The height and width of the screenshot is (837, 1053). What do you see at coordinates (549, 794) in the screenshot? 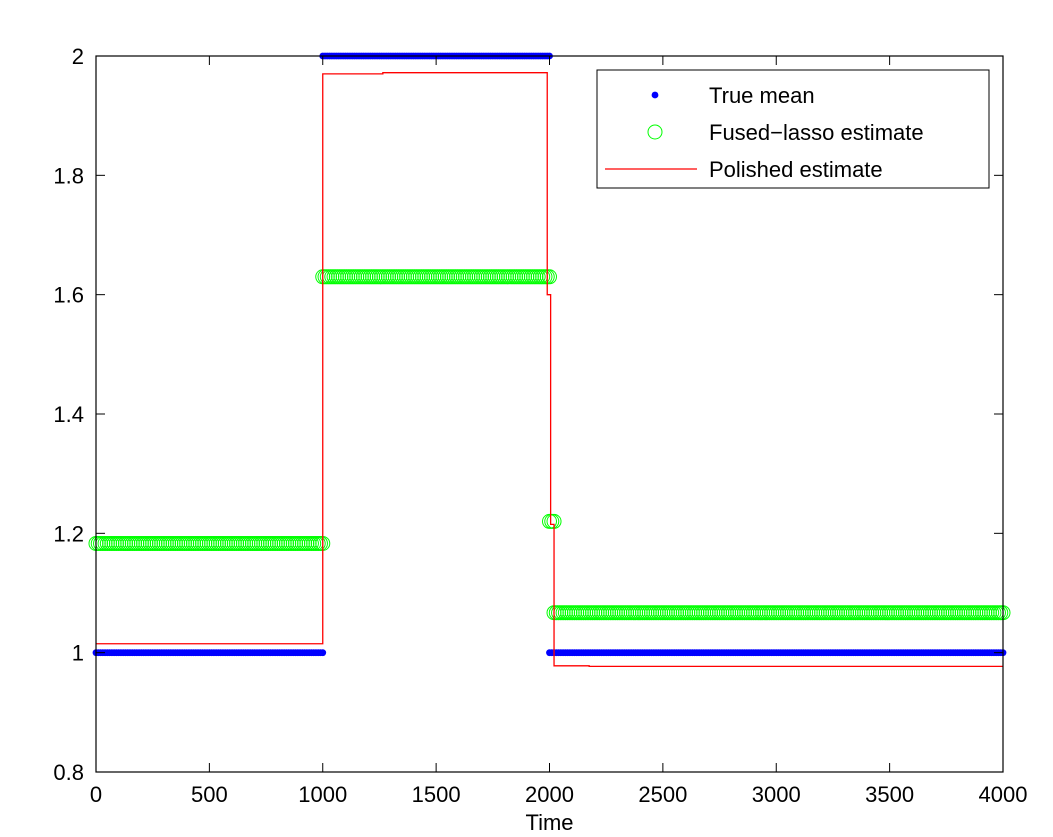
I see `x-tick-label: 2000` at bounding box center [549, 794].